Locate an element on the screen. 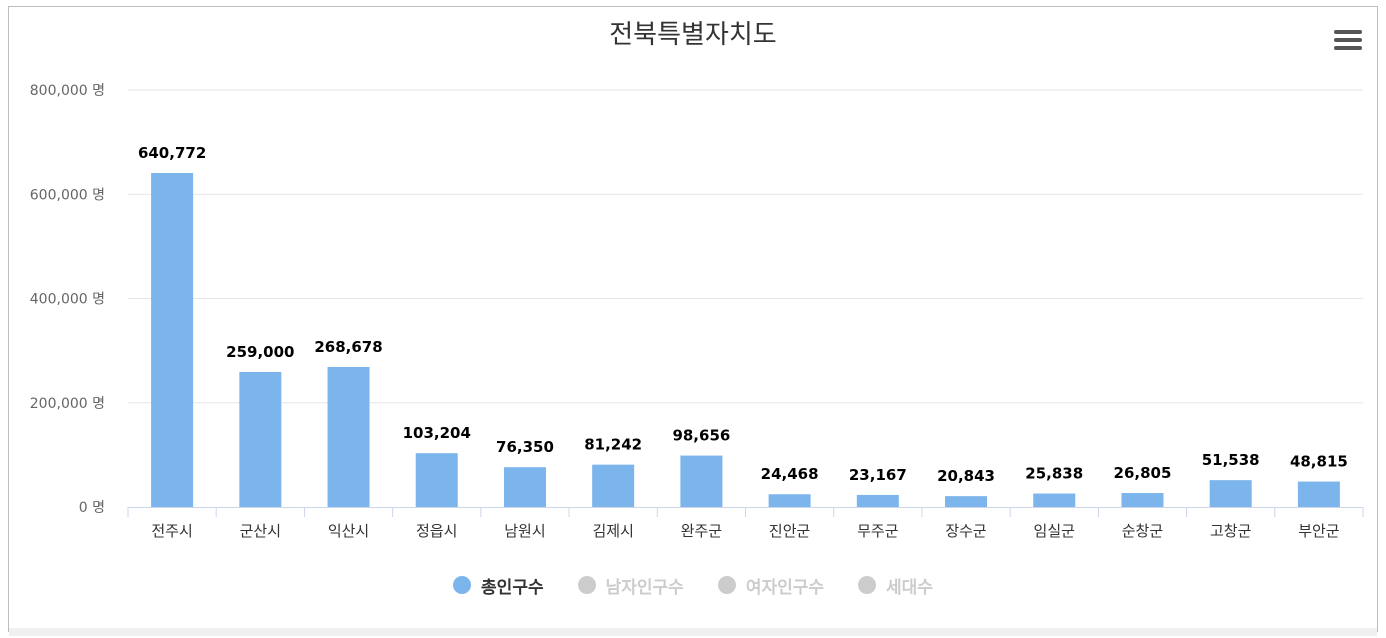 This screenshot has height=638, width=1386. x-tick-label: 부안군 is located at coordinates (1319, 531).